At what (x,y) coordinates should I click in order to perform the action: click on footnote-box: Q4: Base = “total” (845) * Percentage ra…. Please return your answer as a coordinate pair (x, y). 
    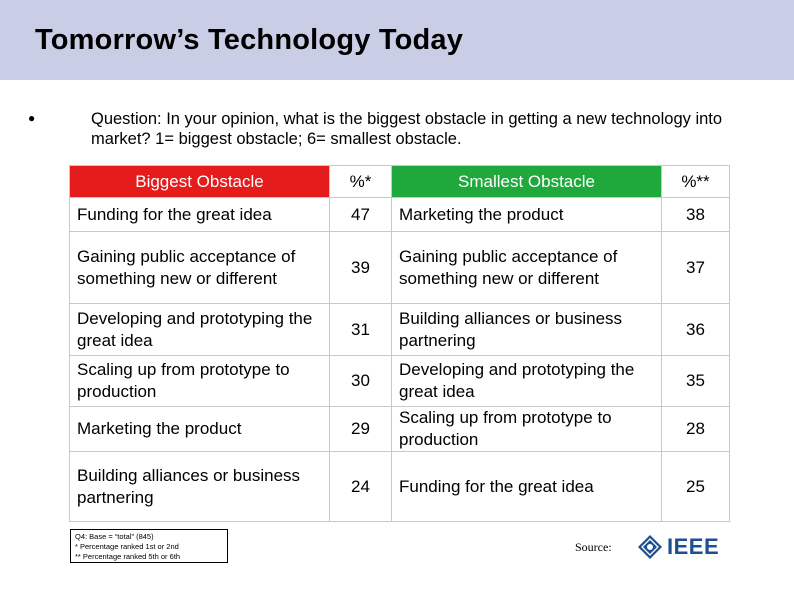
    Looking at the image, I should click on (149, 546).